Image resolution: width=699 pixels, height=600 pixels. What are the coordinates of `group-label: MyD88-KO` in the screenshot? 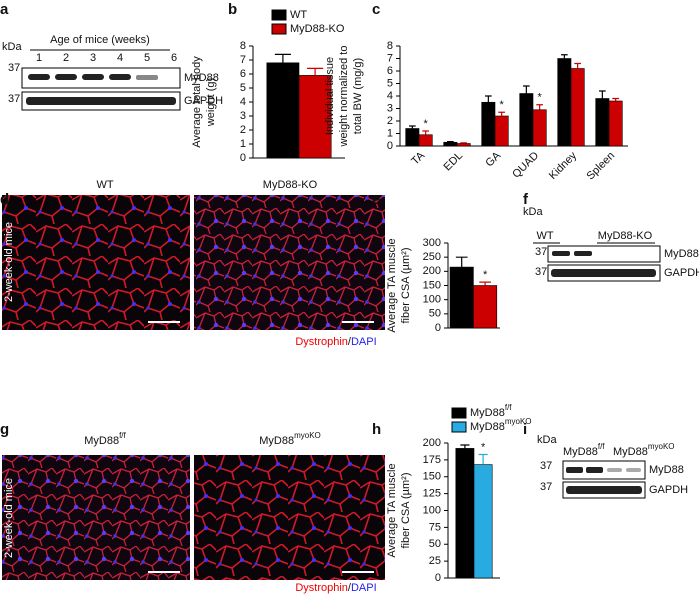 It's located at (625, 236).